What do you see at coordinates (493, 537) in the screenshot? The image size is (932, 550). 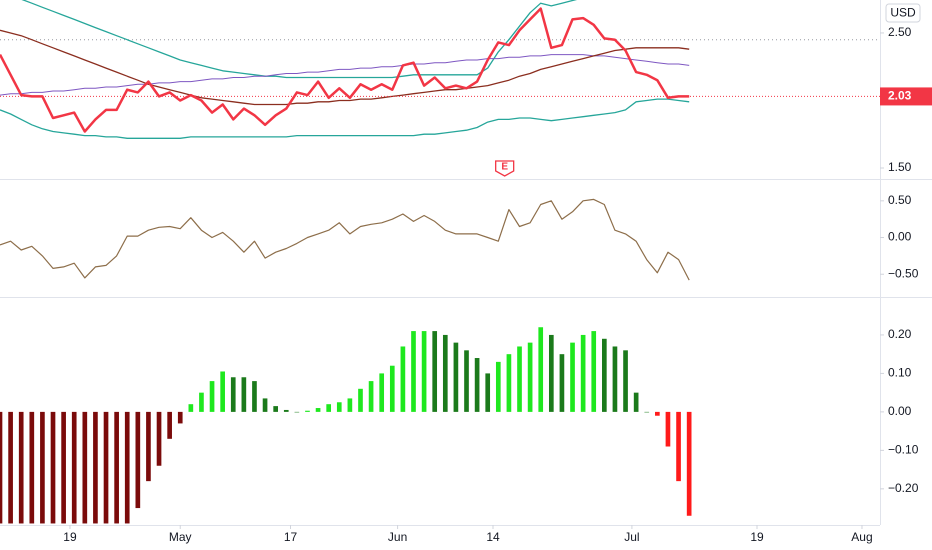 I see `x-tick-label: 14` at bounding box center [493, 537].